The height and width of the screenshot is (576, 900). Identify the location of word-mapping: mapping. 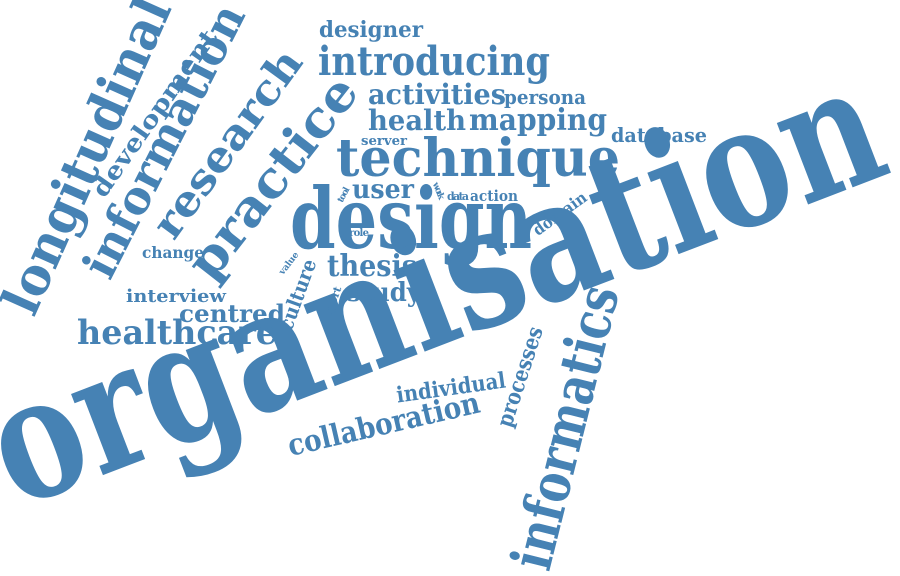
(538, 120).